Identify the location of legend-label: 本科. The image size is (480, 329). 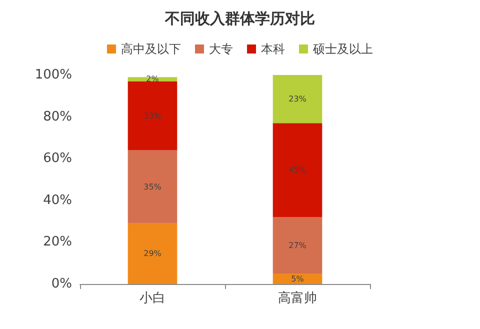
(273, 49).